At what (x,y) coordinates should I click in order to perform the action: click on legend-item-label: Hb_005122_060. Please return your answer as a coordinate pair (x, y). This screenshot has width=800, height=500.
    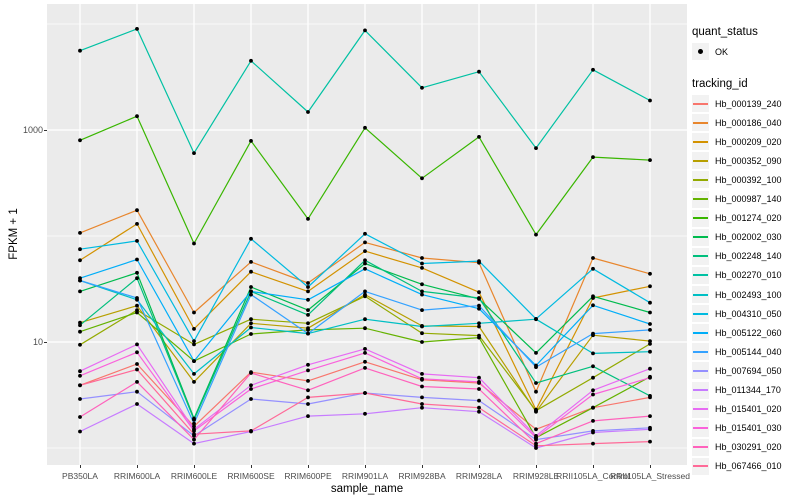
    Looking at the image, I should click on (748, 332).